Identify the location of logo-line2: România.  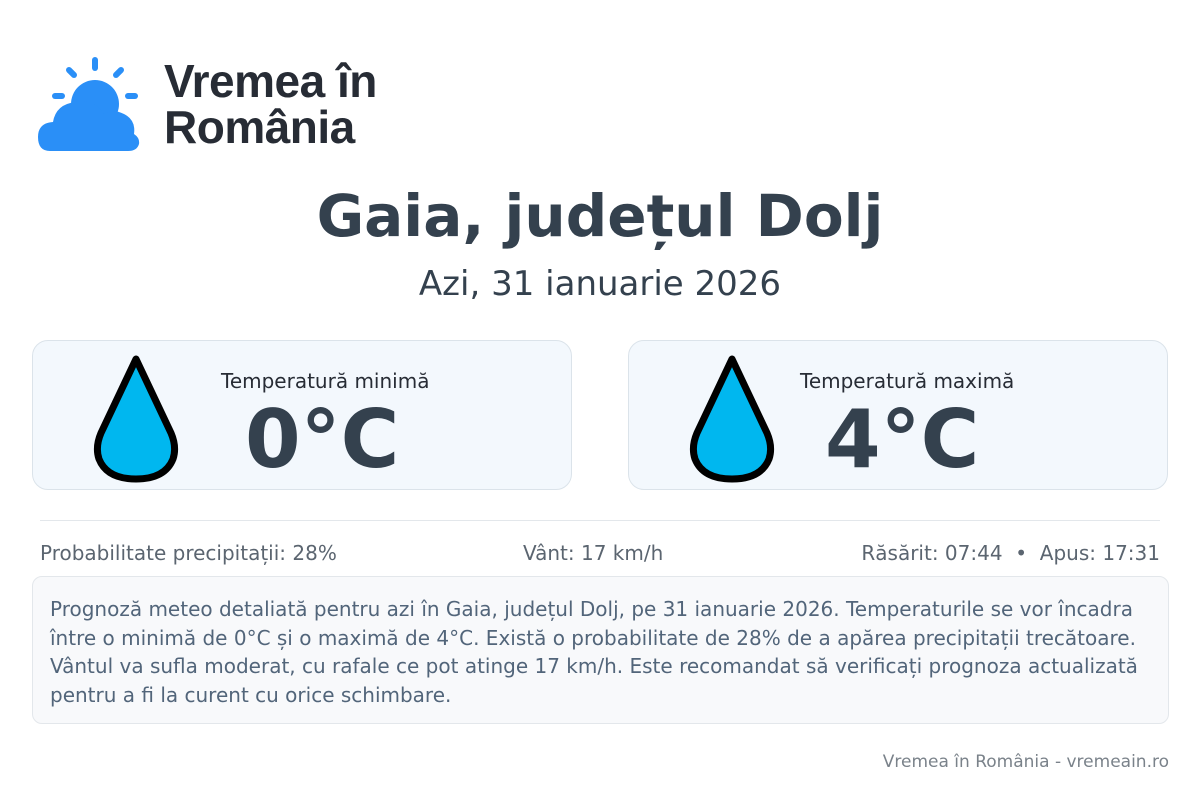
(259, 127).